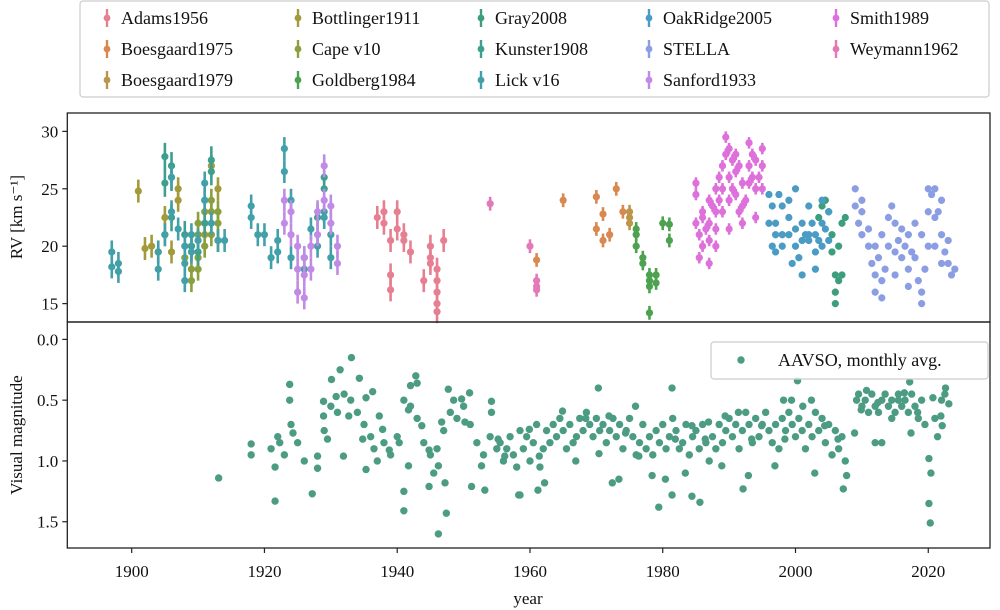 Image resolution: width=1000 pixels, height=610 pixels. What do you see at coordinates (531, 18) in the screenshot?
I see `legend-label: Gray2008` at bounding box center [531, 18].